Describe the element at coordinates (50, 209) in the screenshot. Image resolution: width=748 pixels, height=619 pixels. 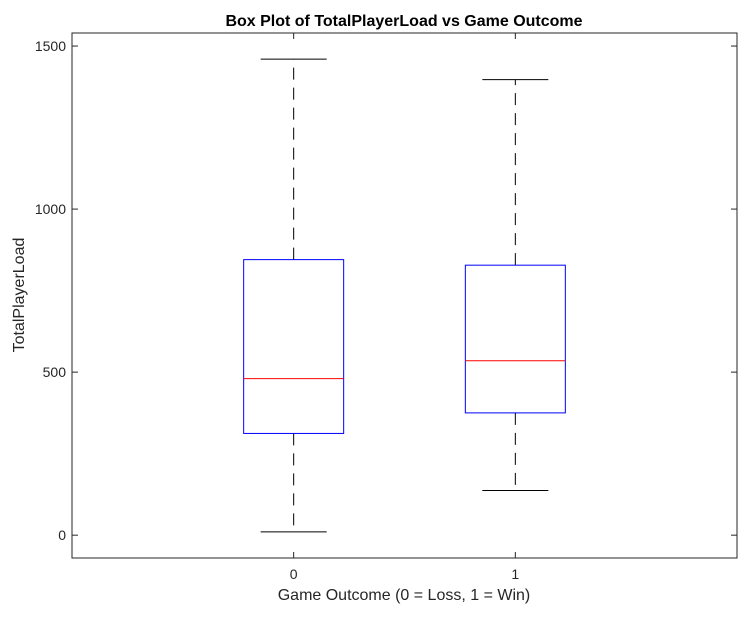
I see `y-tick-label: 1000` at that location.